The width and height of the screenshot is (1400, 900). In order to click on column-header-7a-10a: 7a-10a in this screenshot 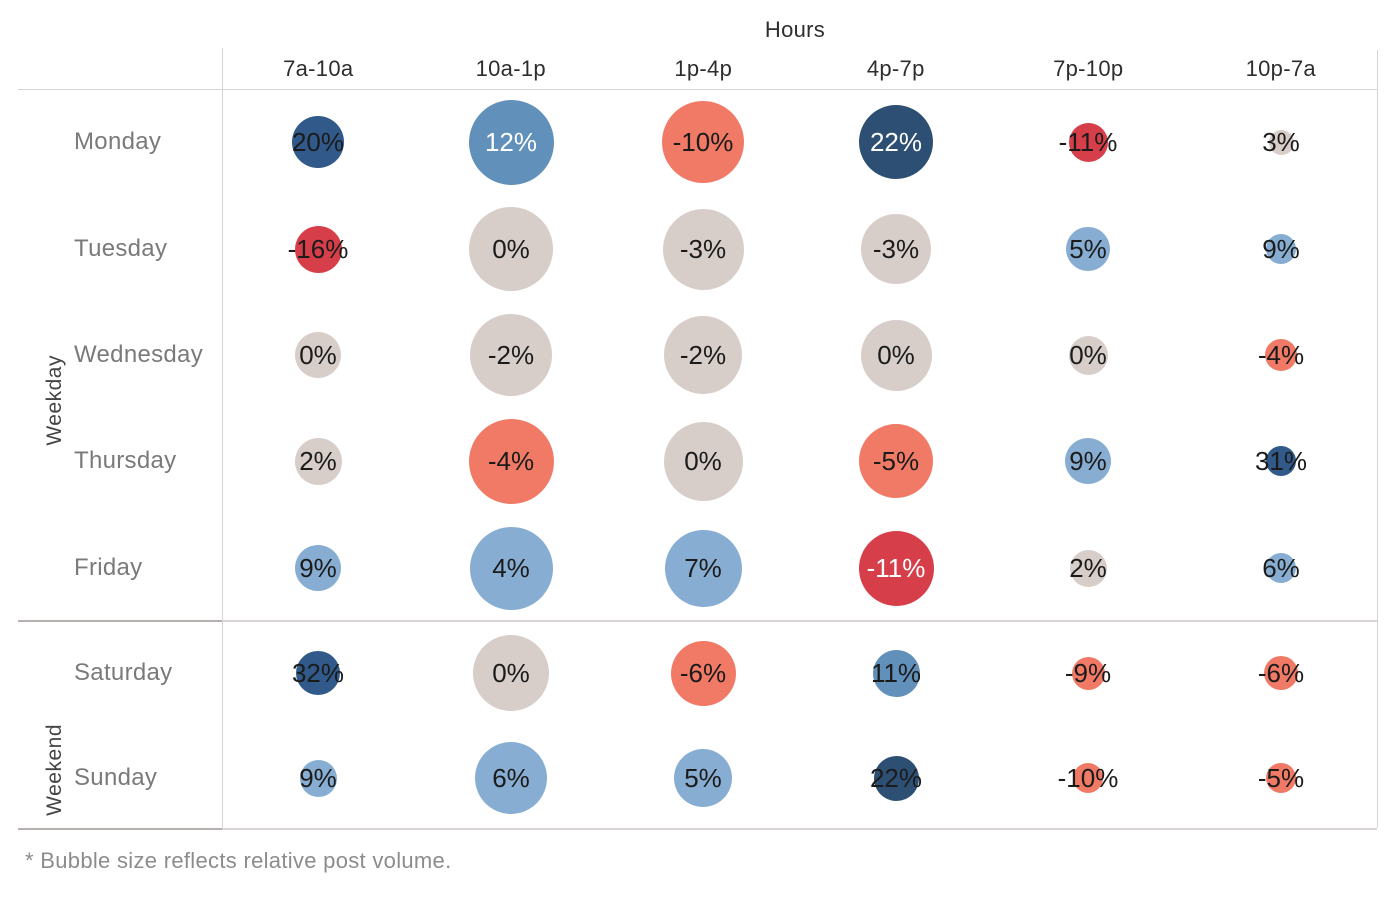, I will do `click(318, 68)`.